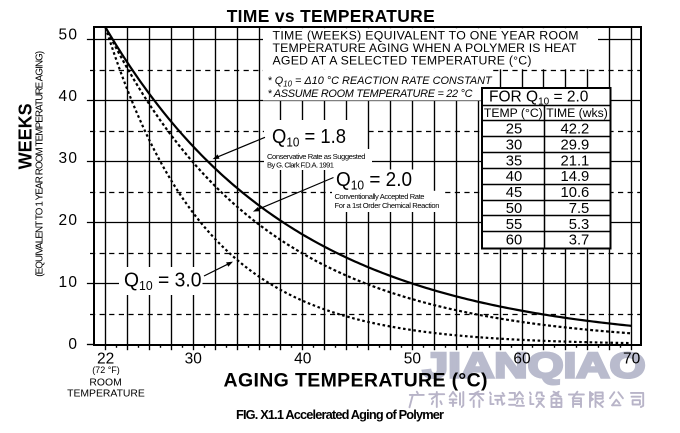 The height and width of the screenshot is (433, 680). What do you see at coordinates (316, 156) in the screenshot?
I see `svg-text: Conservative Rate as Suggested` at bounding box center [316, 156].